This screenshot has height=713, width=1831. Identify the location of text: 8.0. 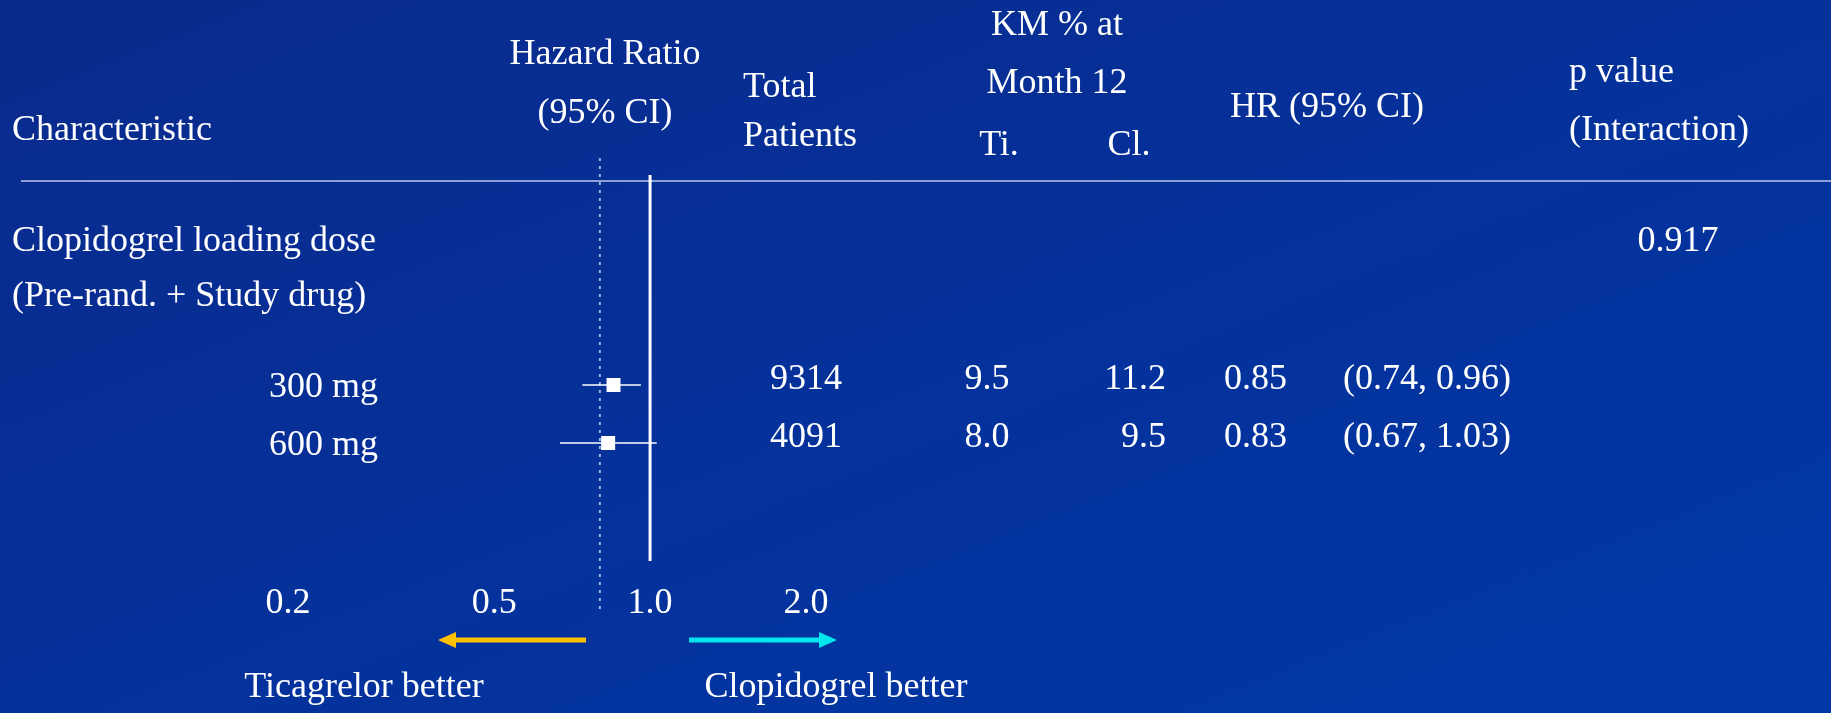
(987, 435).